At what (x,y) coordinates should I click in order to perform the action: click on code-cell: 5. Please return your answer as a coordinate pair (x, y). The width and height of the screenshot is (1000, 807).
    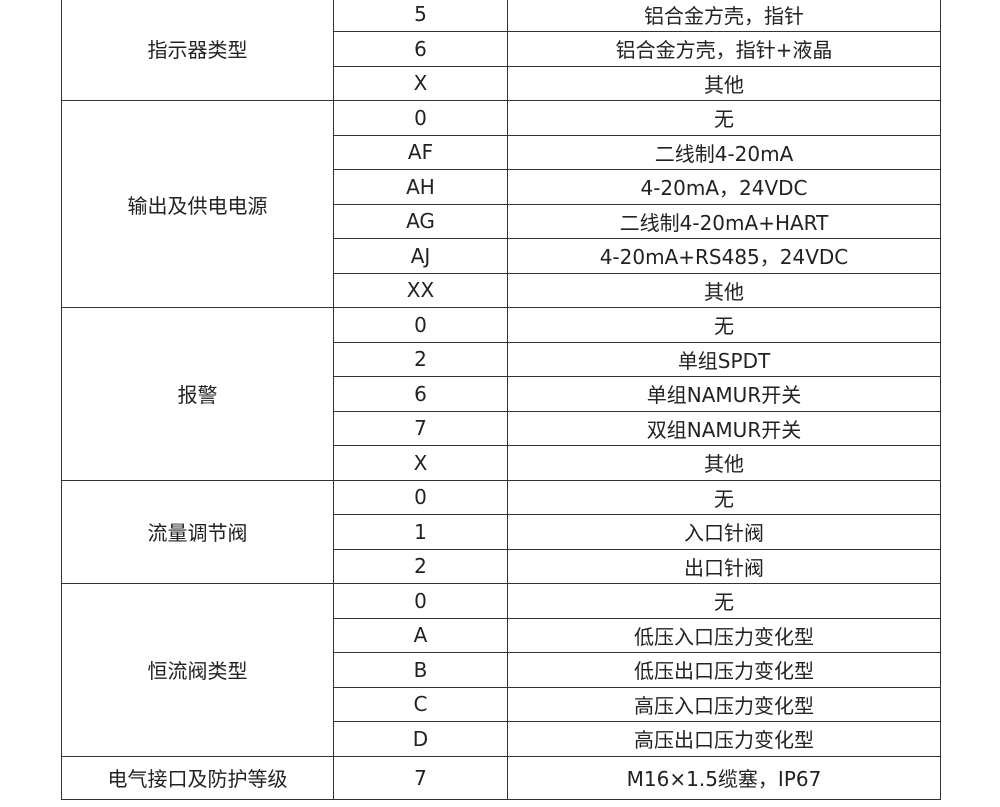
    Looking at the image, I should click on (420, 16).